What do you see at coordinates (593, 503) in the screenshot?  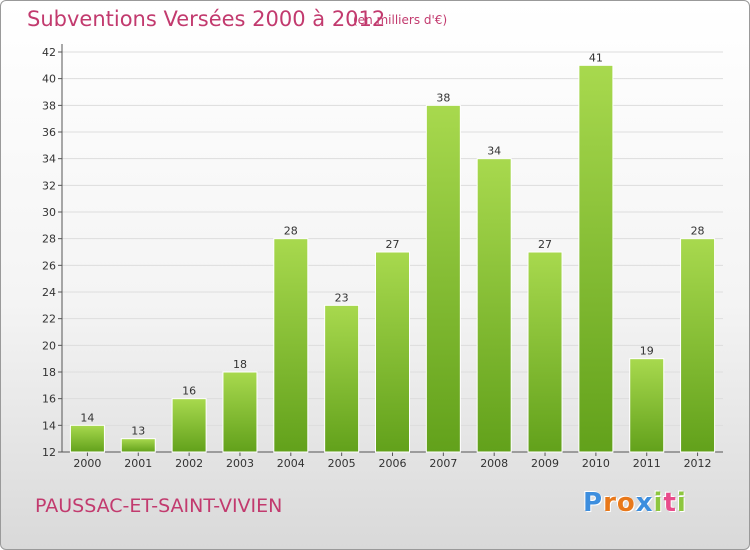 I see `logo-letter: P` at bounding box center [593, 503].